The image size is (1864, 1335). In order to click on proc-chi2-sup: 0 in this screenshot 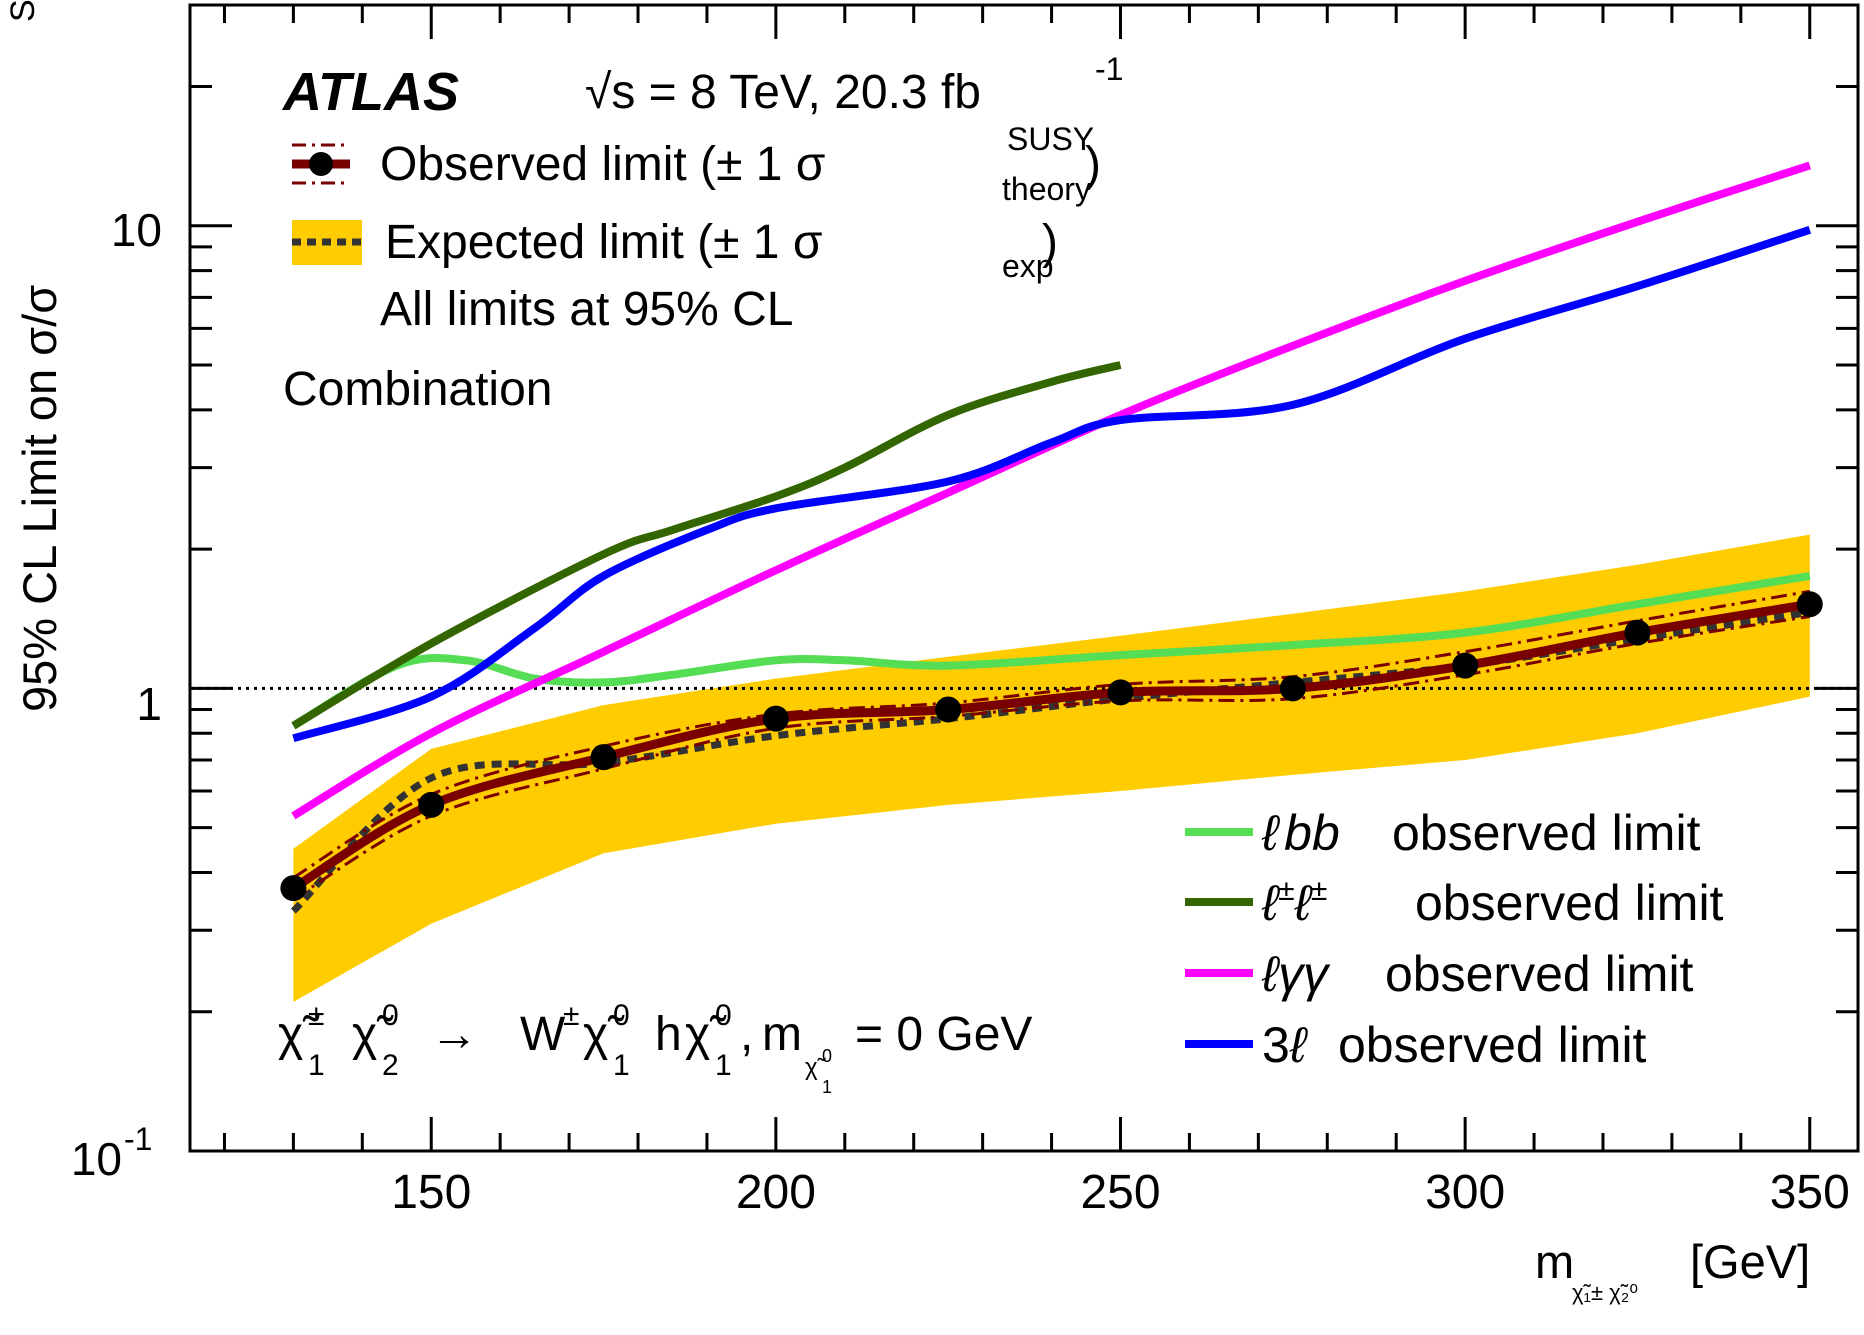, I will do `click(390, 1015)`.